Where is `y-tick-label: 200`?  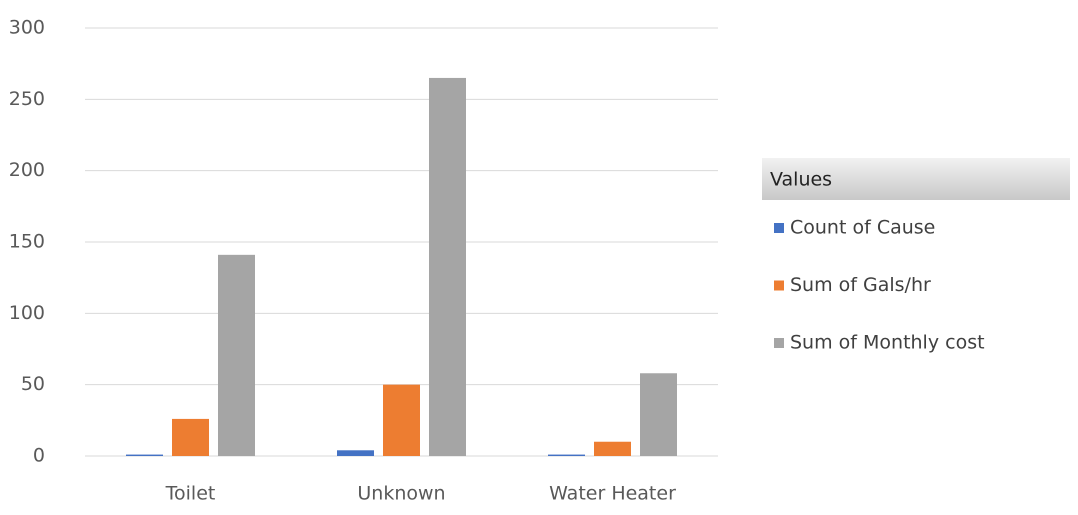 y-tick-label: 200 is located at coordinates (27, 170).